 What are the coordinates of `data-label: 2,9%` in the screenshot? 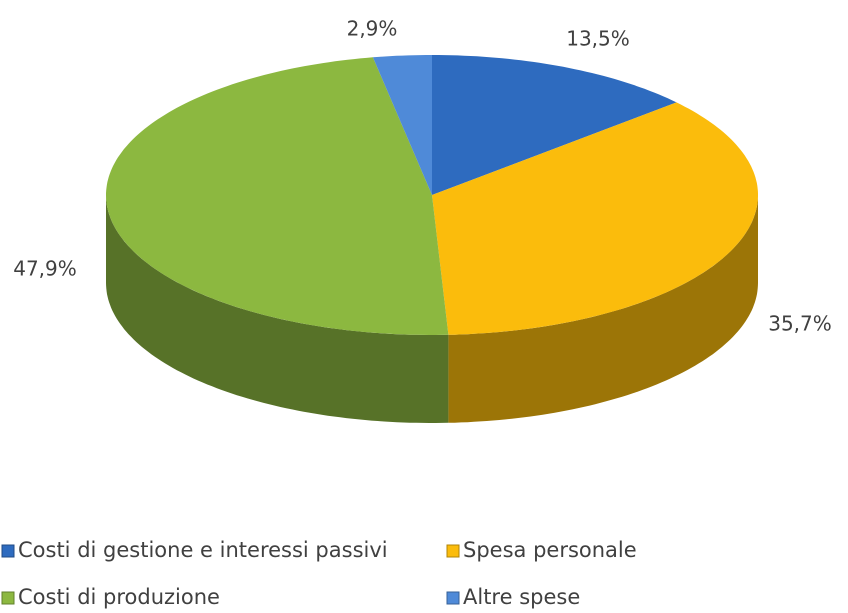 It's located at (372, 29).